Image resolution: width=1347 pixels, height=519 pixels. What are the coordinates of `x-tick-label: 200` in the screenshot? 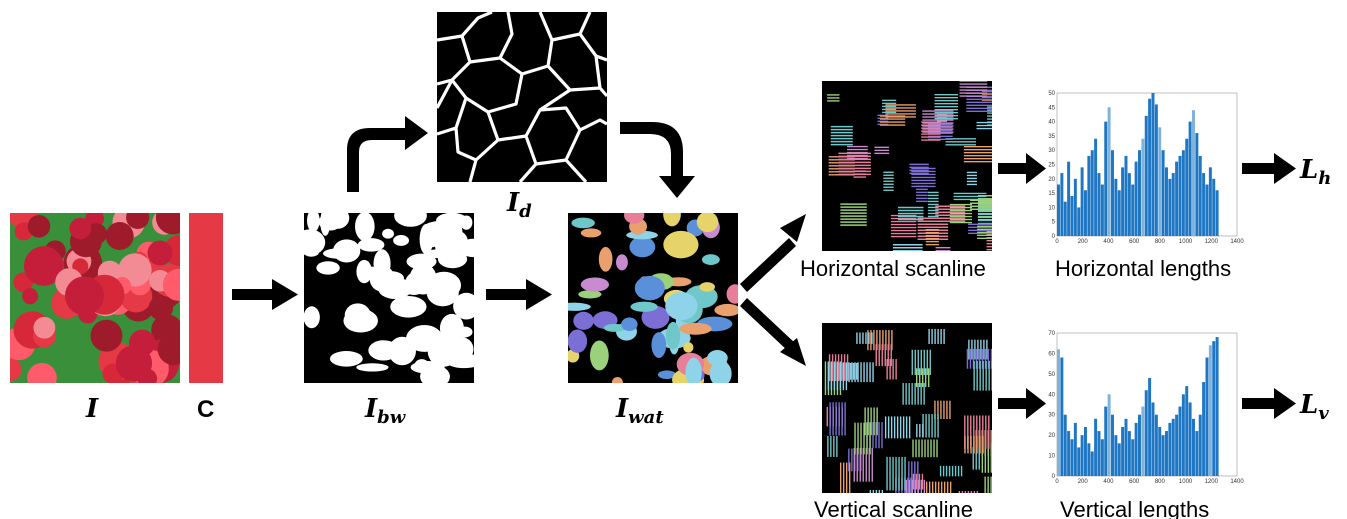 It's located at (1083, 482).